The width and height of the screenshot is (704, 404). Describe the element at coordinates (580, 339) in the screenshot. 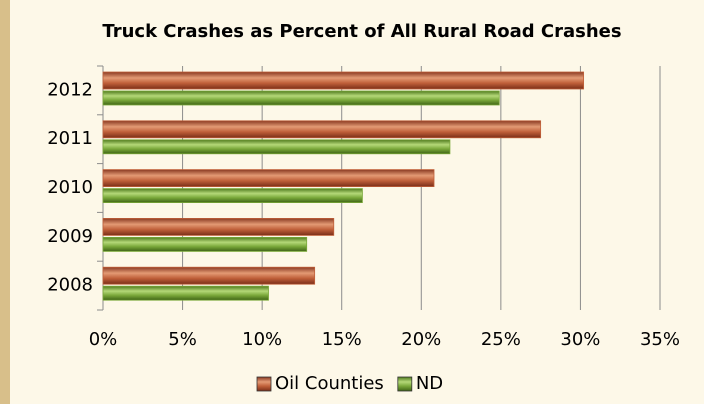

I see `x-tick-label: 30%` at that location.